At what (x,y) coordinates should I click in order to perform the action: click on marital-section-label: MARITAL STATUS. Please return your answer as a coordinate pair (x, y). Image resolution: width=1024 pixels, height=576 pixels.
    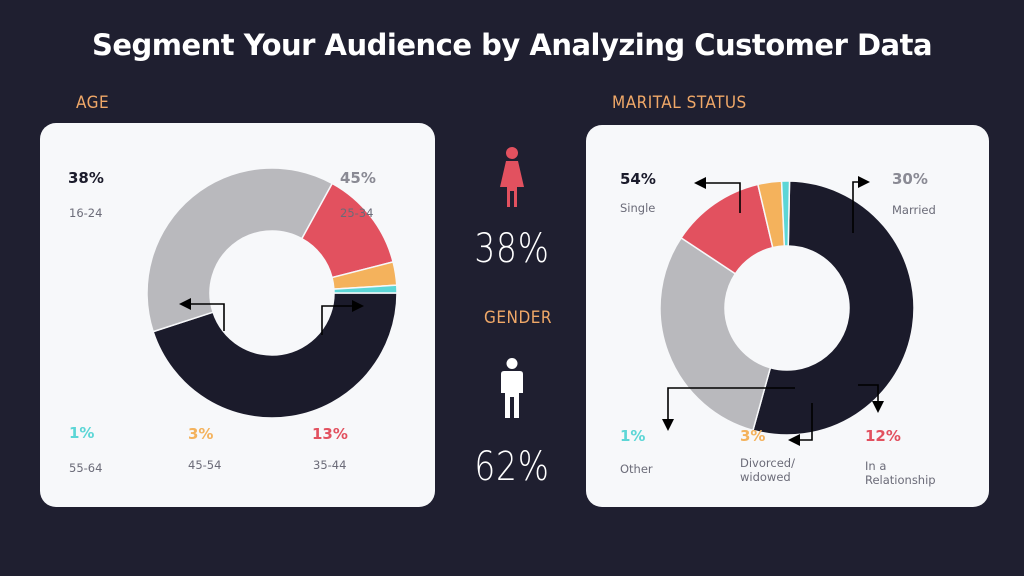
    Looking at the image, I should click on (679, 103).